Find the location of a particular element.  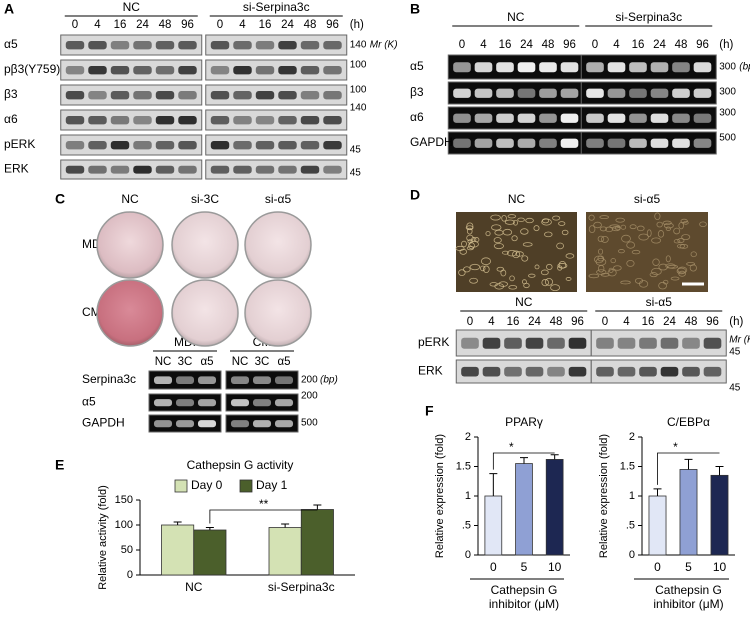

y-tick-label: 50 is located at coordinates (127, 550).